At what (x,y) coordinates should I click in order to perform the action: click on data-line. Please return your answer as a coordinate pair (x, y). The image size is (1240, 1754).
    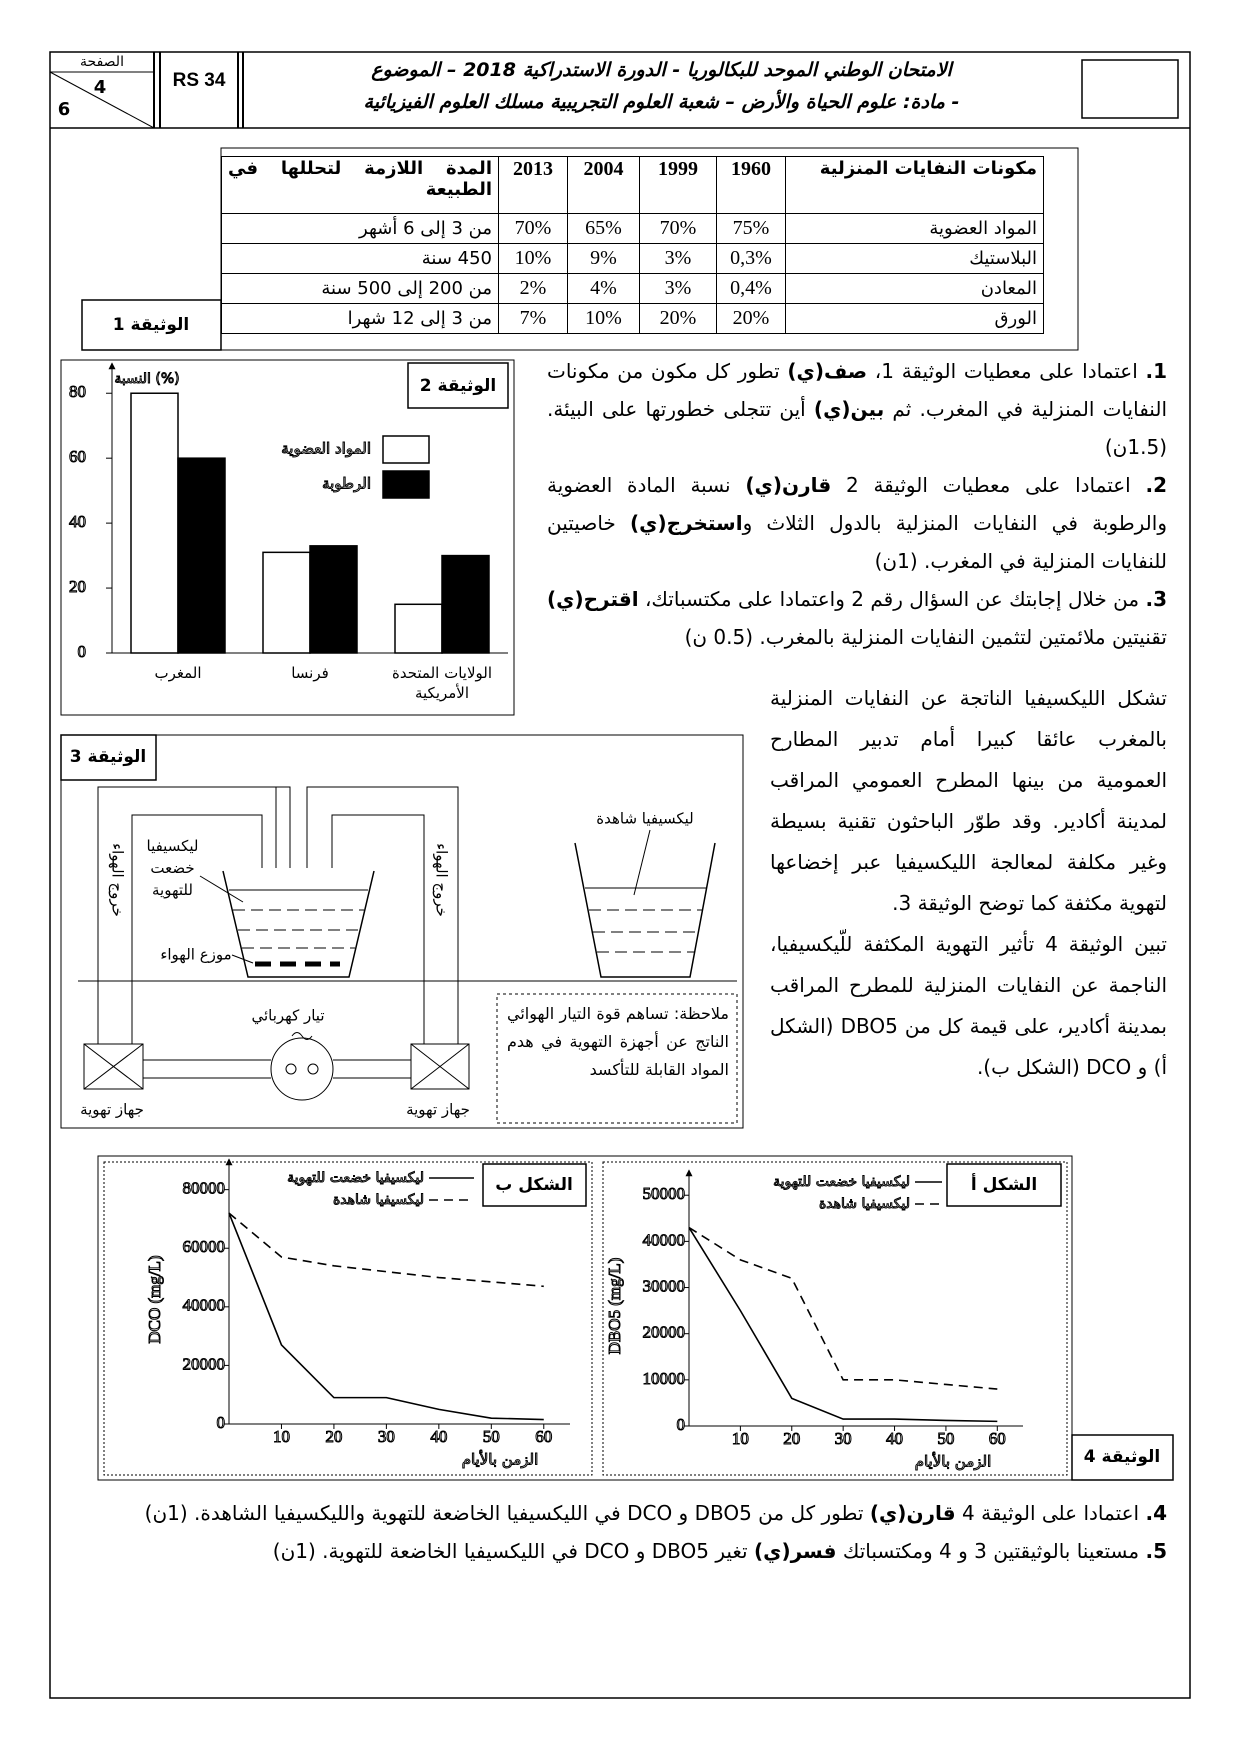
    Looking at the image, I should click on (386, 1316).